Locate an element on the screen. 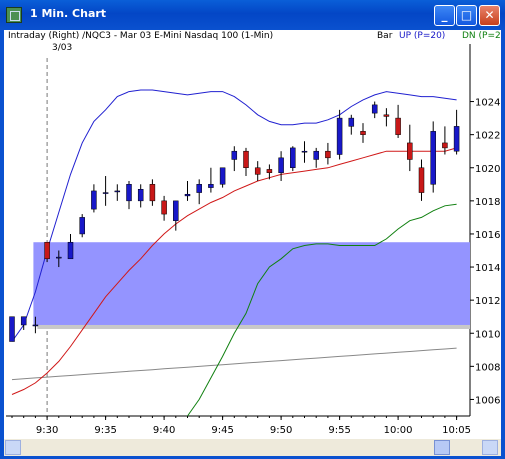 Image resolution: width=505 pixels, height=459 pixels. y-tick-label: 1016 is located at coordinates (487, 235).